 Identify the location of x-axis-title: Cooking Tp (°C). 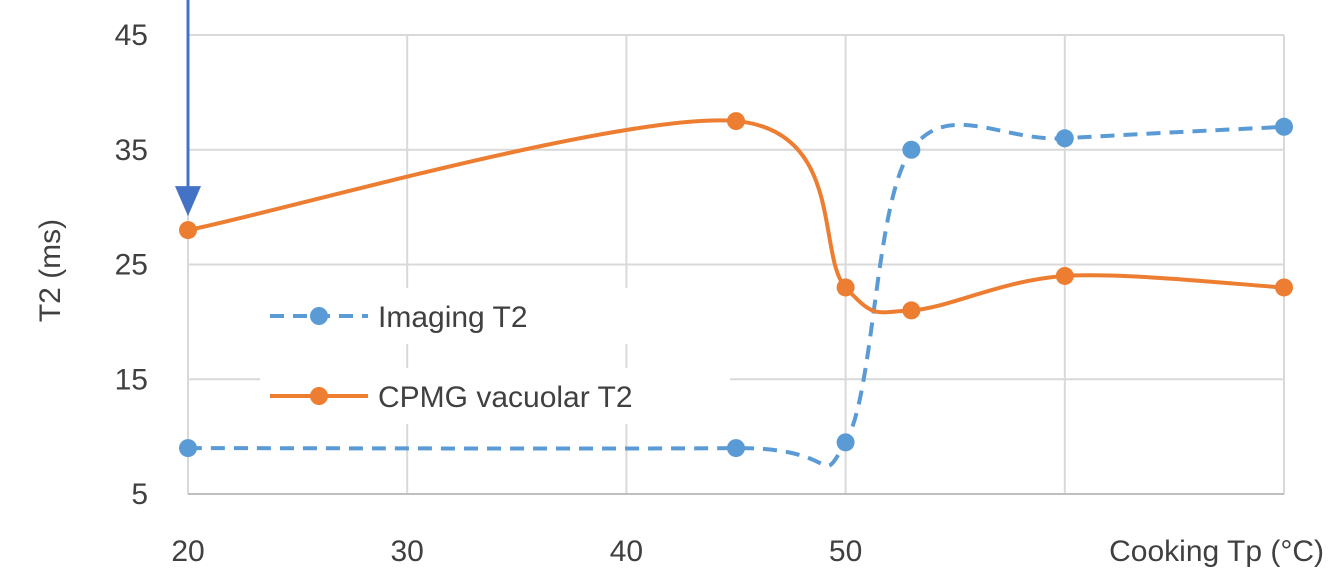
(1216, 551).